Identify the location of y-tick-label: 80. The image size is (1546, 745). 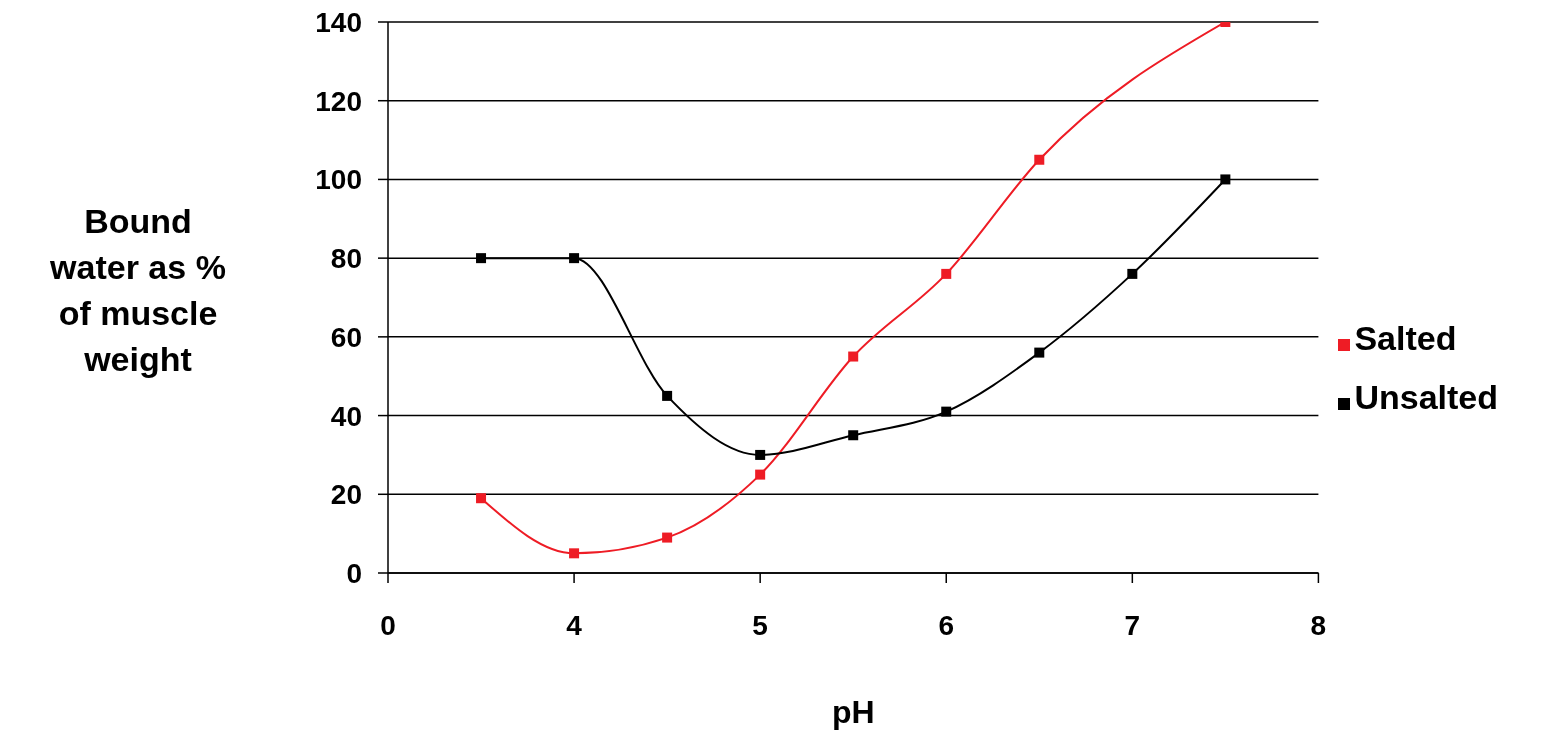
(346, 259).